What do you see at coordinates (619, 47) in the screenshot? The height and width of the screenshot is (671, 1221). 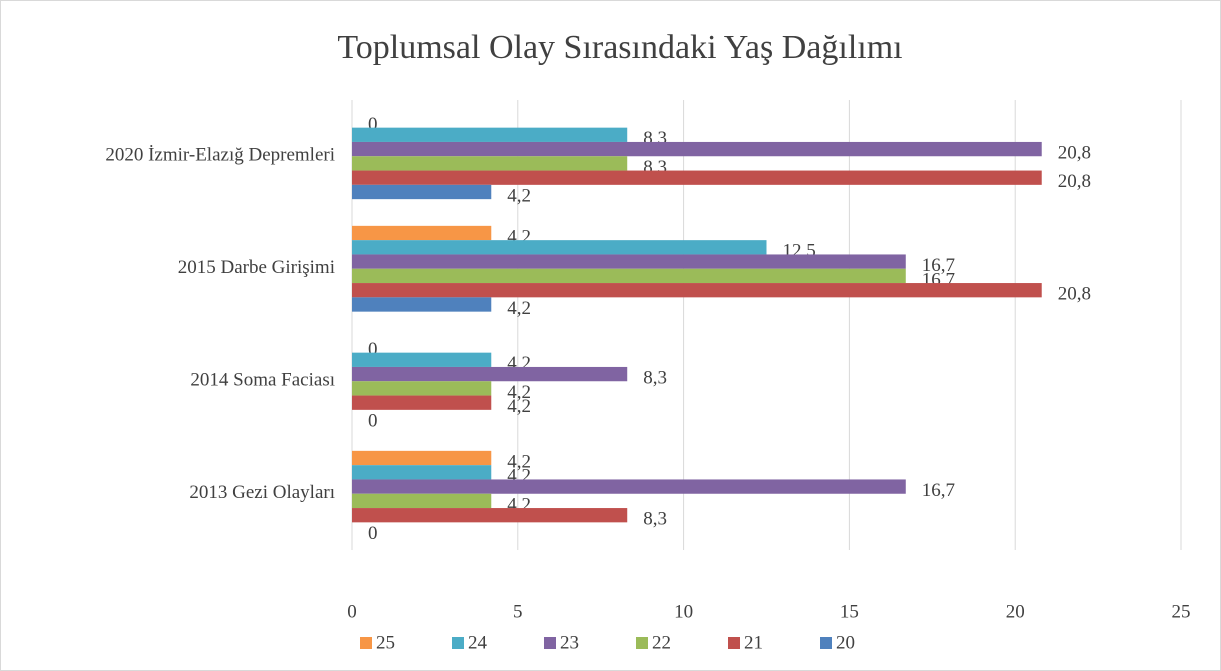 I see `chart-title: Toplumsal Olay Sırasındaki Yaş Dağılımı` at bounding box center [619, 47].